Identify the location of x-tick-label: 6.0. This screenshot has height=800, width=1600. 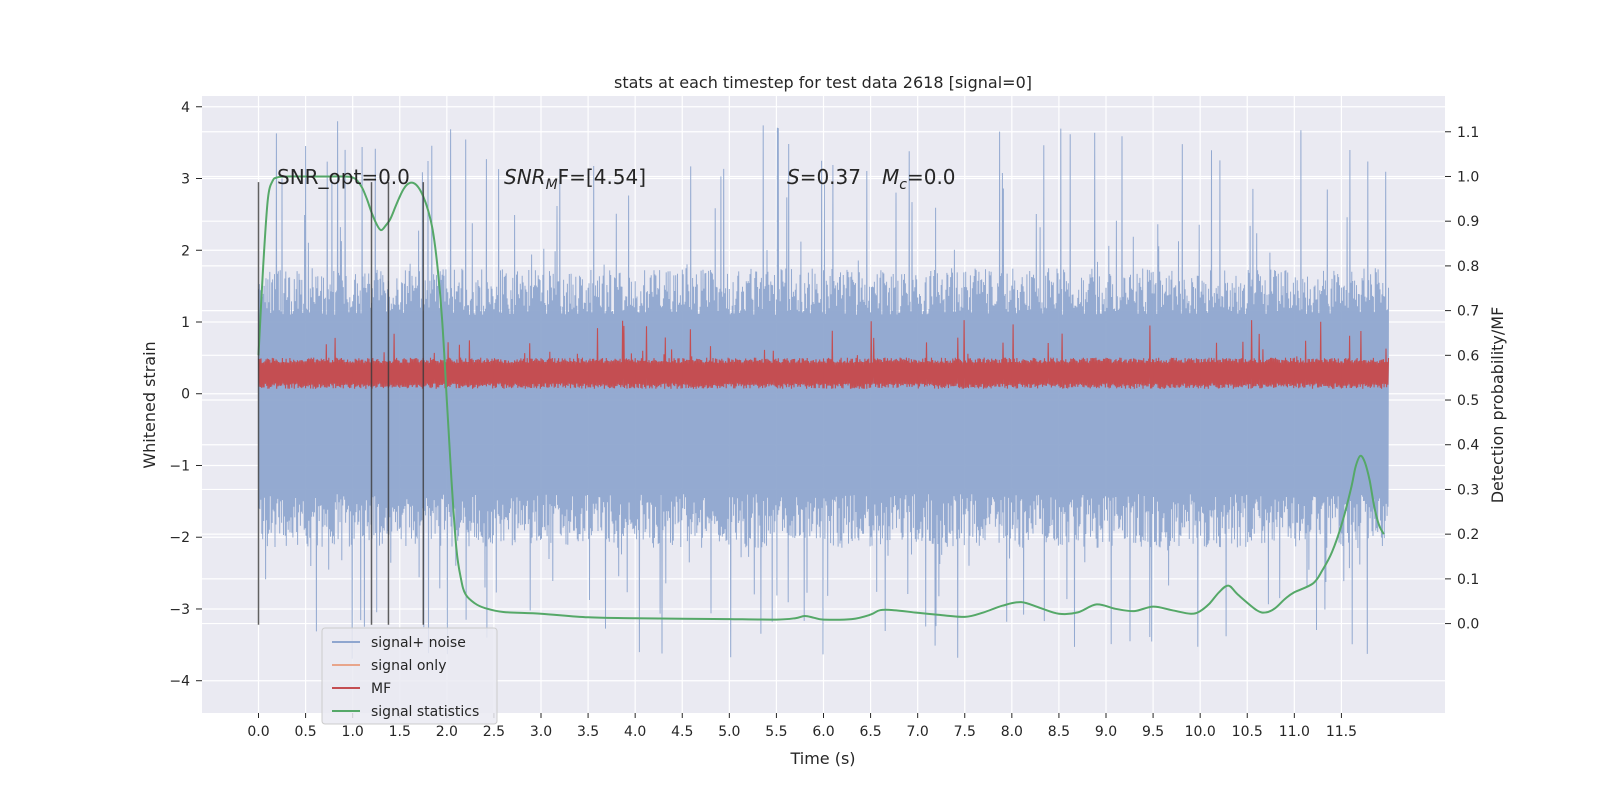
(823, 732).